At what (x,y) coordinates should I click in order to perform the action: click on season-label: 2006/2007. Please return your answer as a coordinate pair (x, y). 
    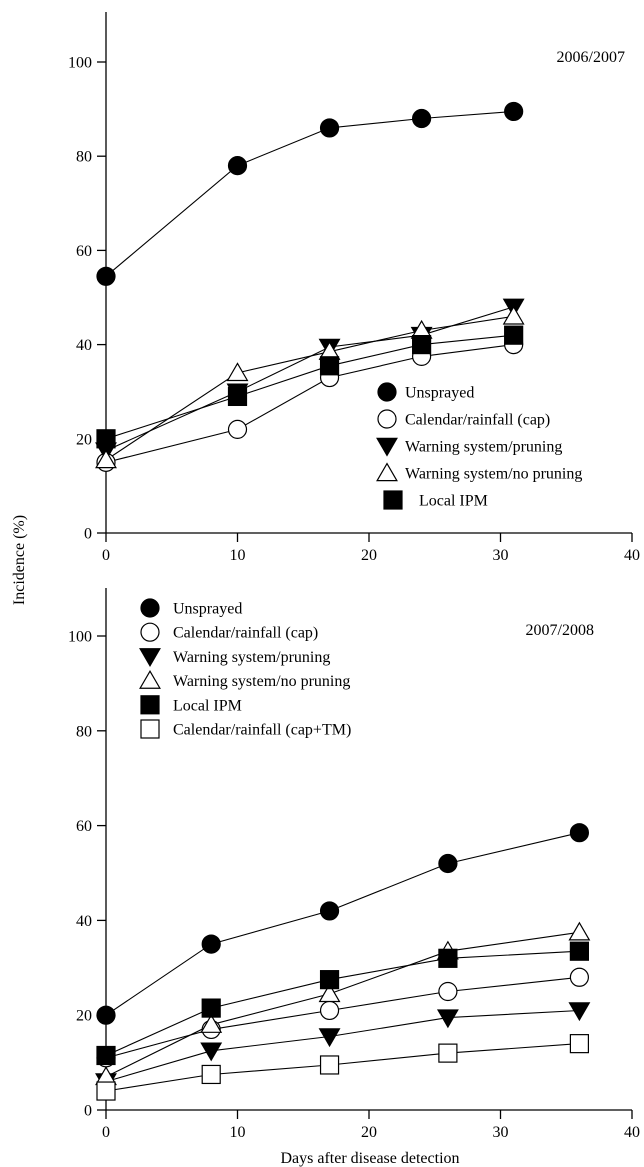
    Looking at the image, I should click on (591, 57).